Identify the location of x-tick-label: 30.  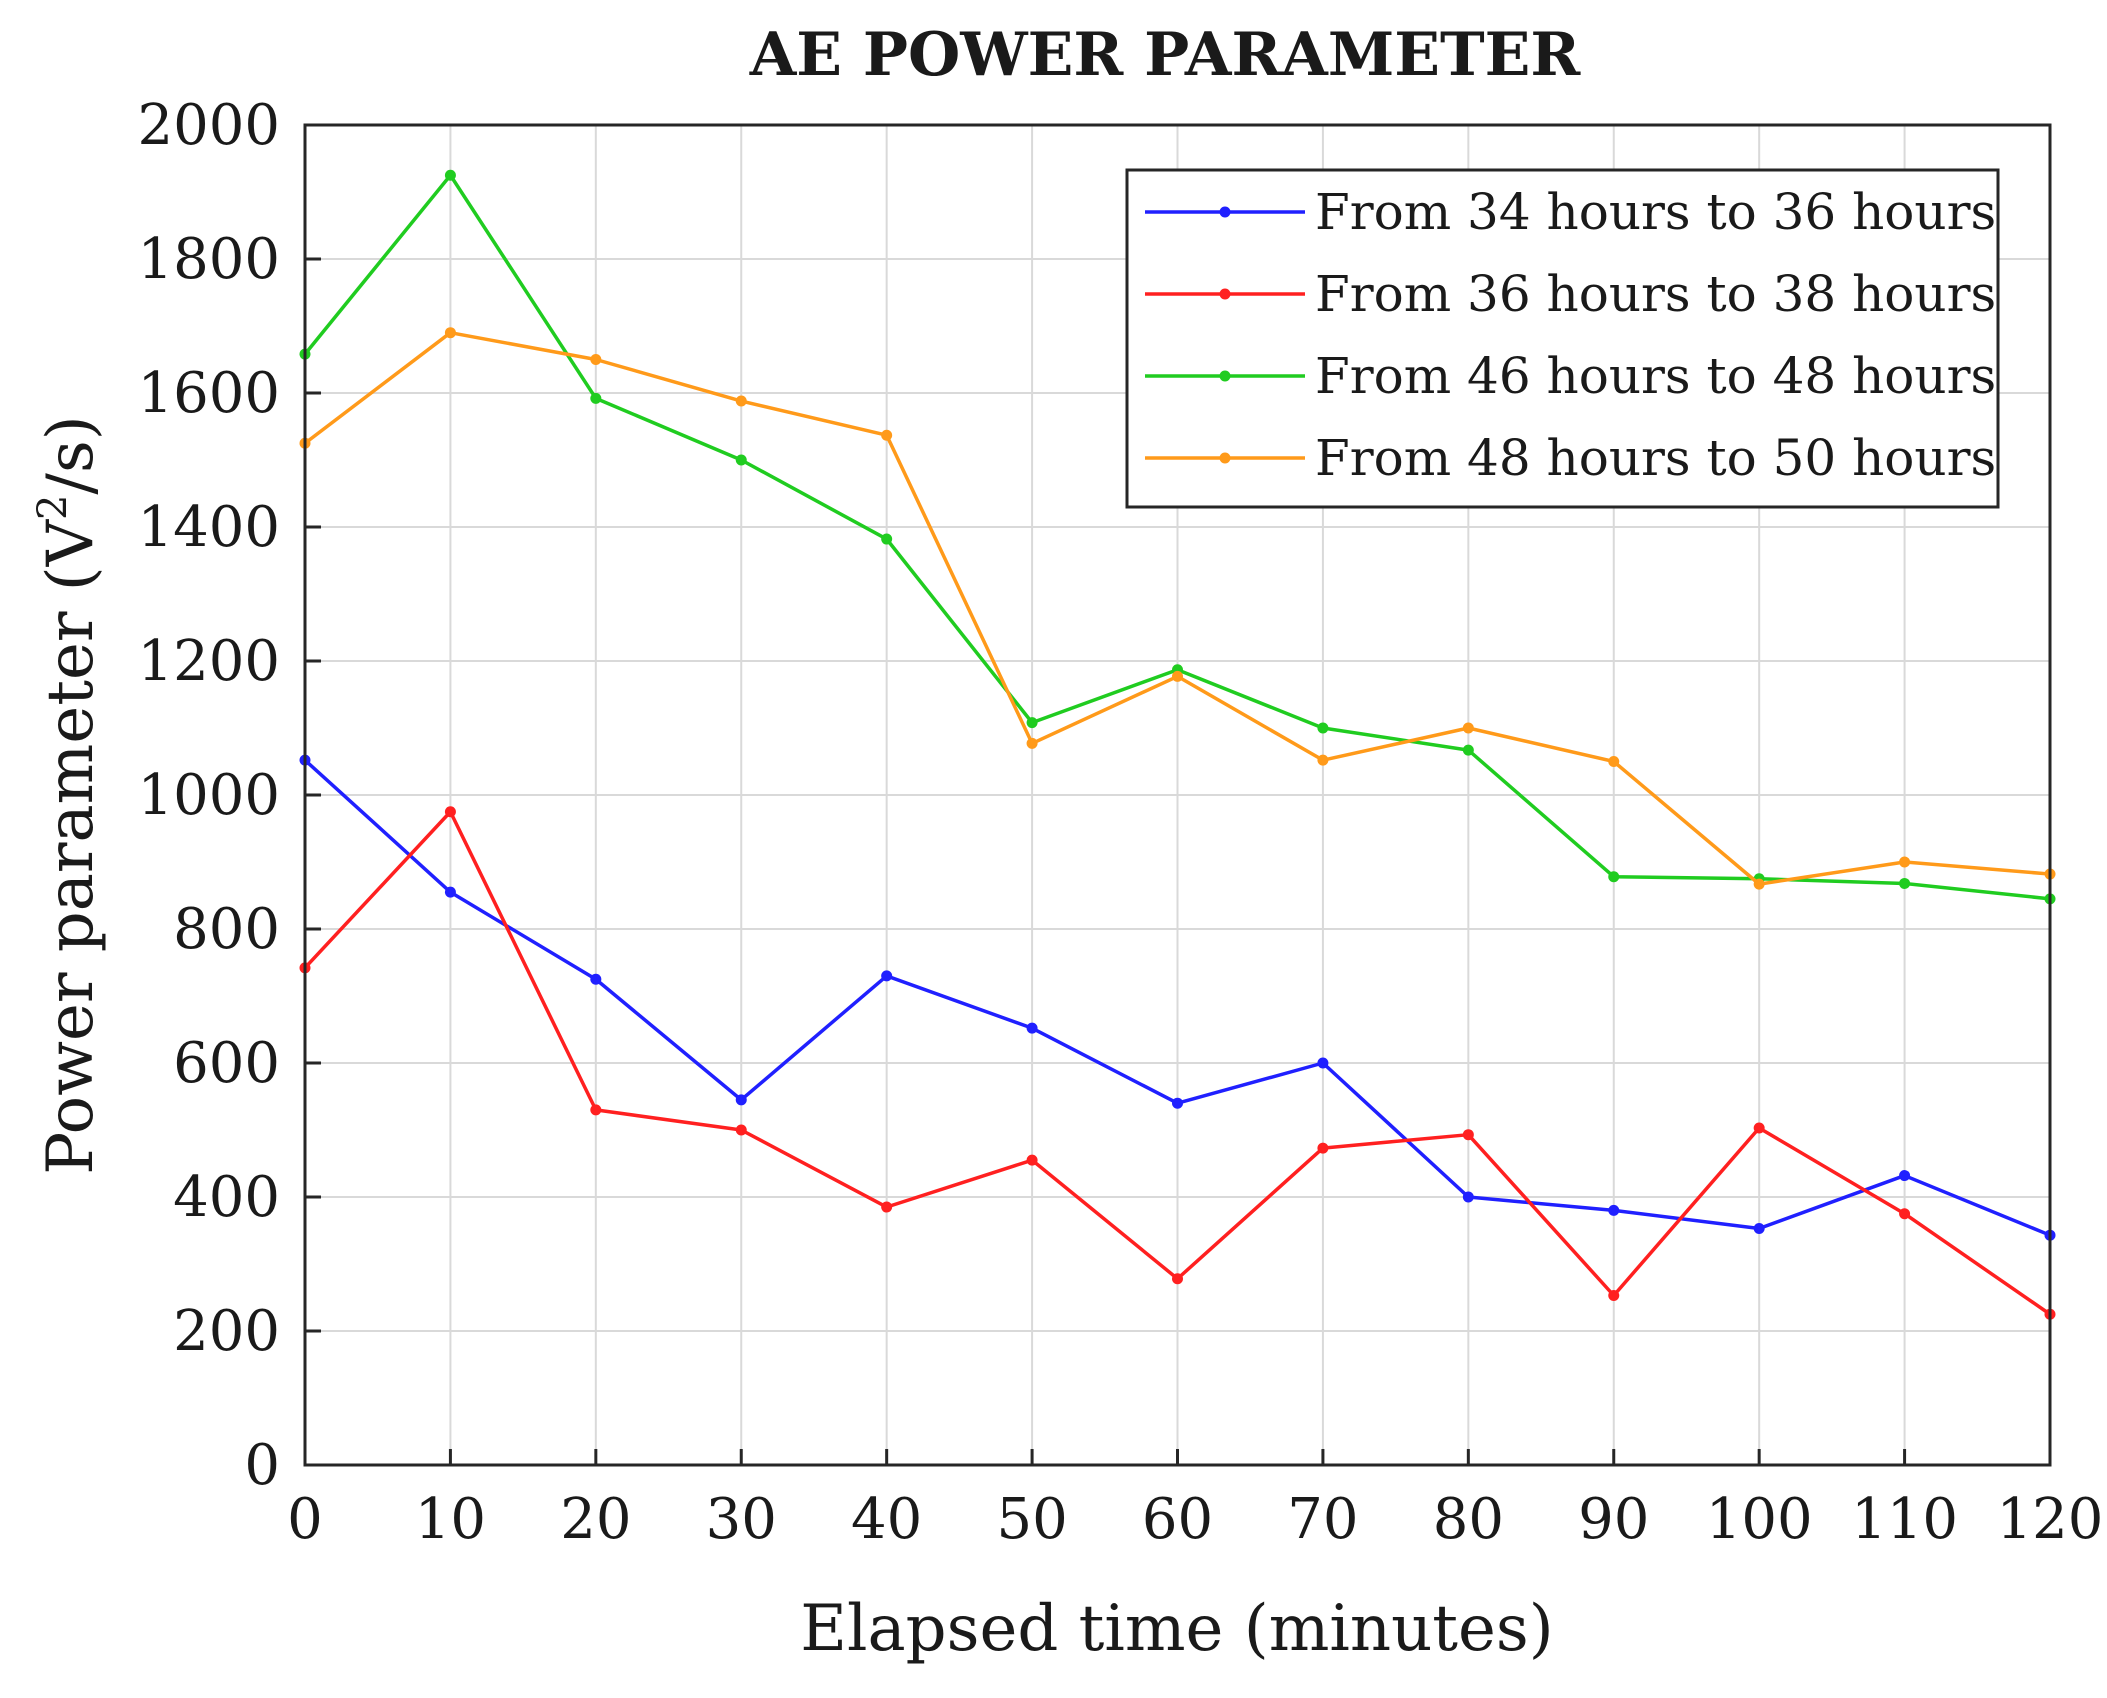
(741, 1519).